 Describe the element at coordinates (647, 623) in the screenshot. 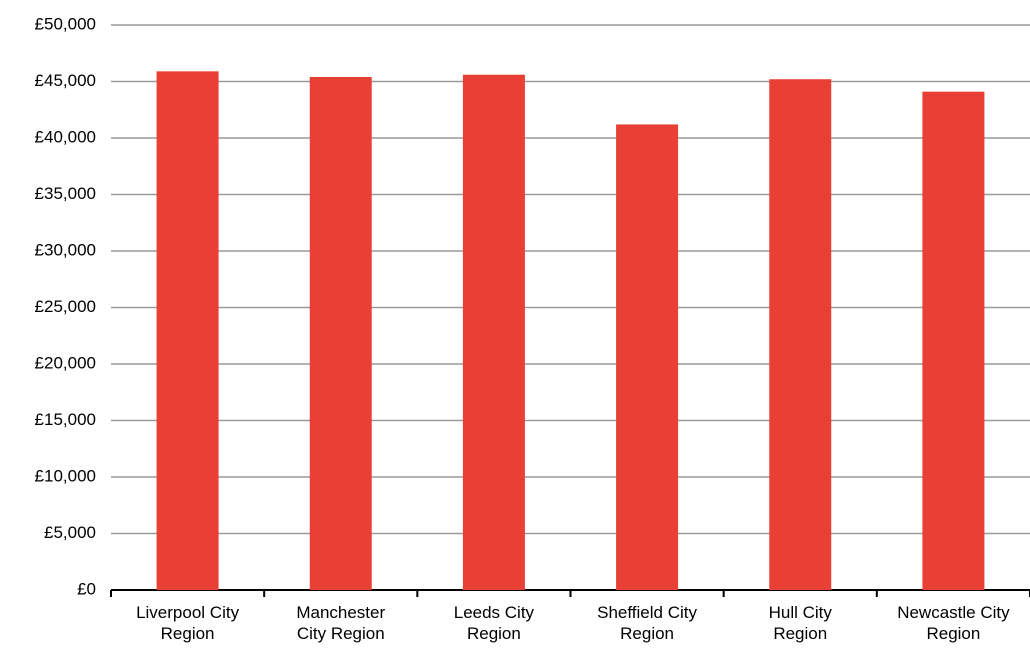

I see `x-tick-label: Sheffield City Region` at that location.